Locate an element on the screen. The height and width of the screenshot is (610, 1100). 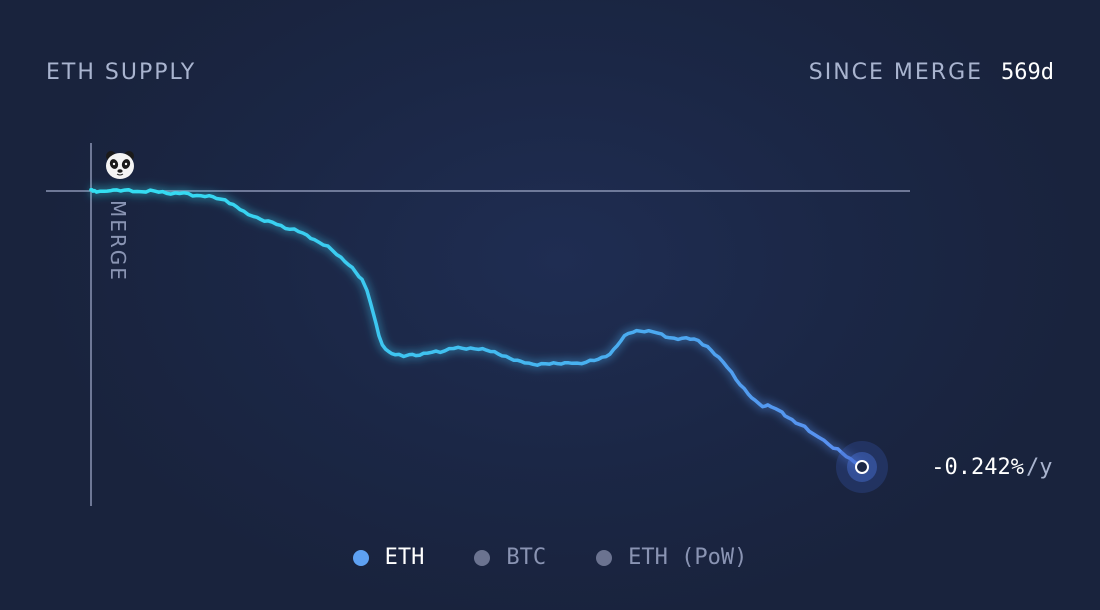
legend-label-eth-pow: ETH (PoW) is located at coordinates (688, 557).